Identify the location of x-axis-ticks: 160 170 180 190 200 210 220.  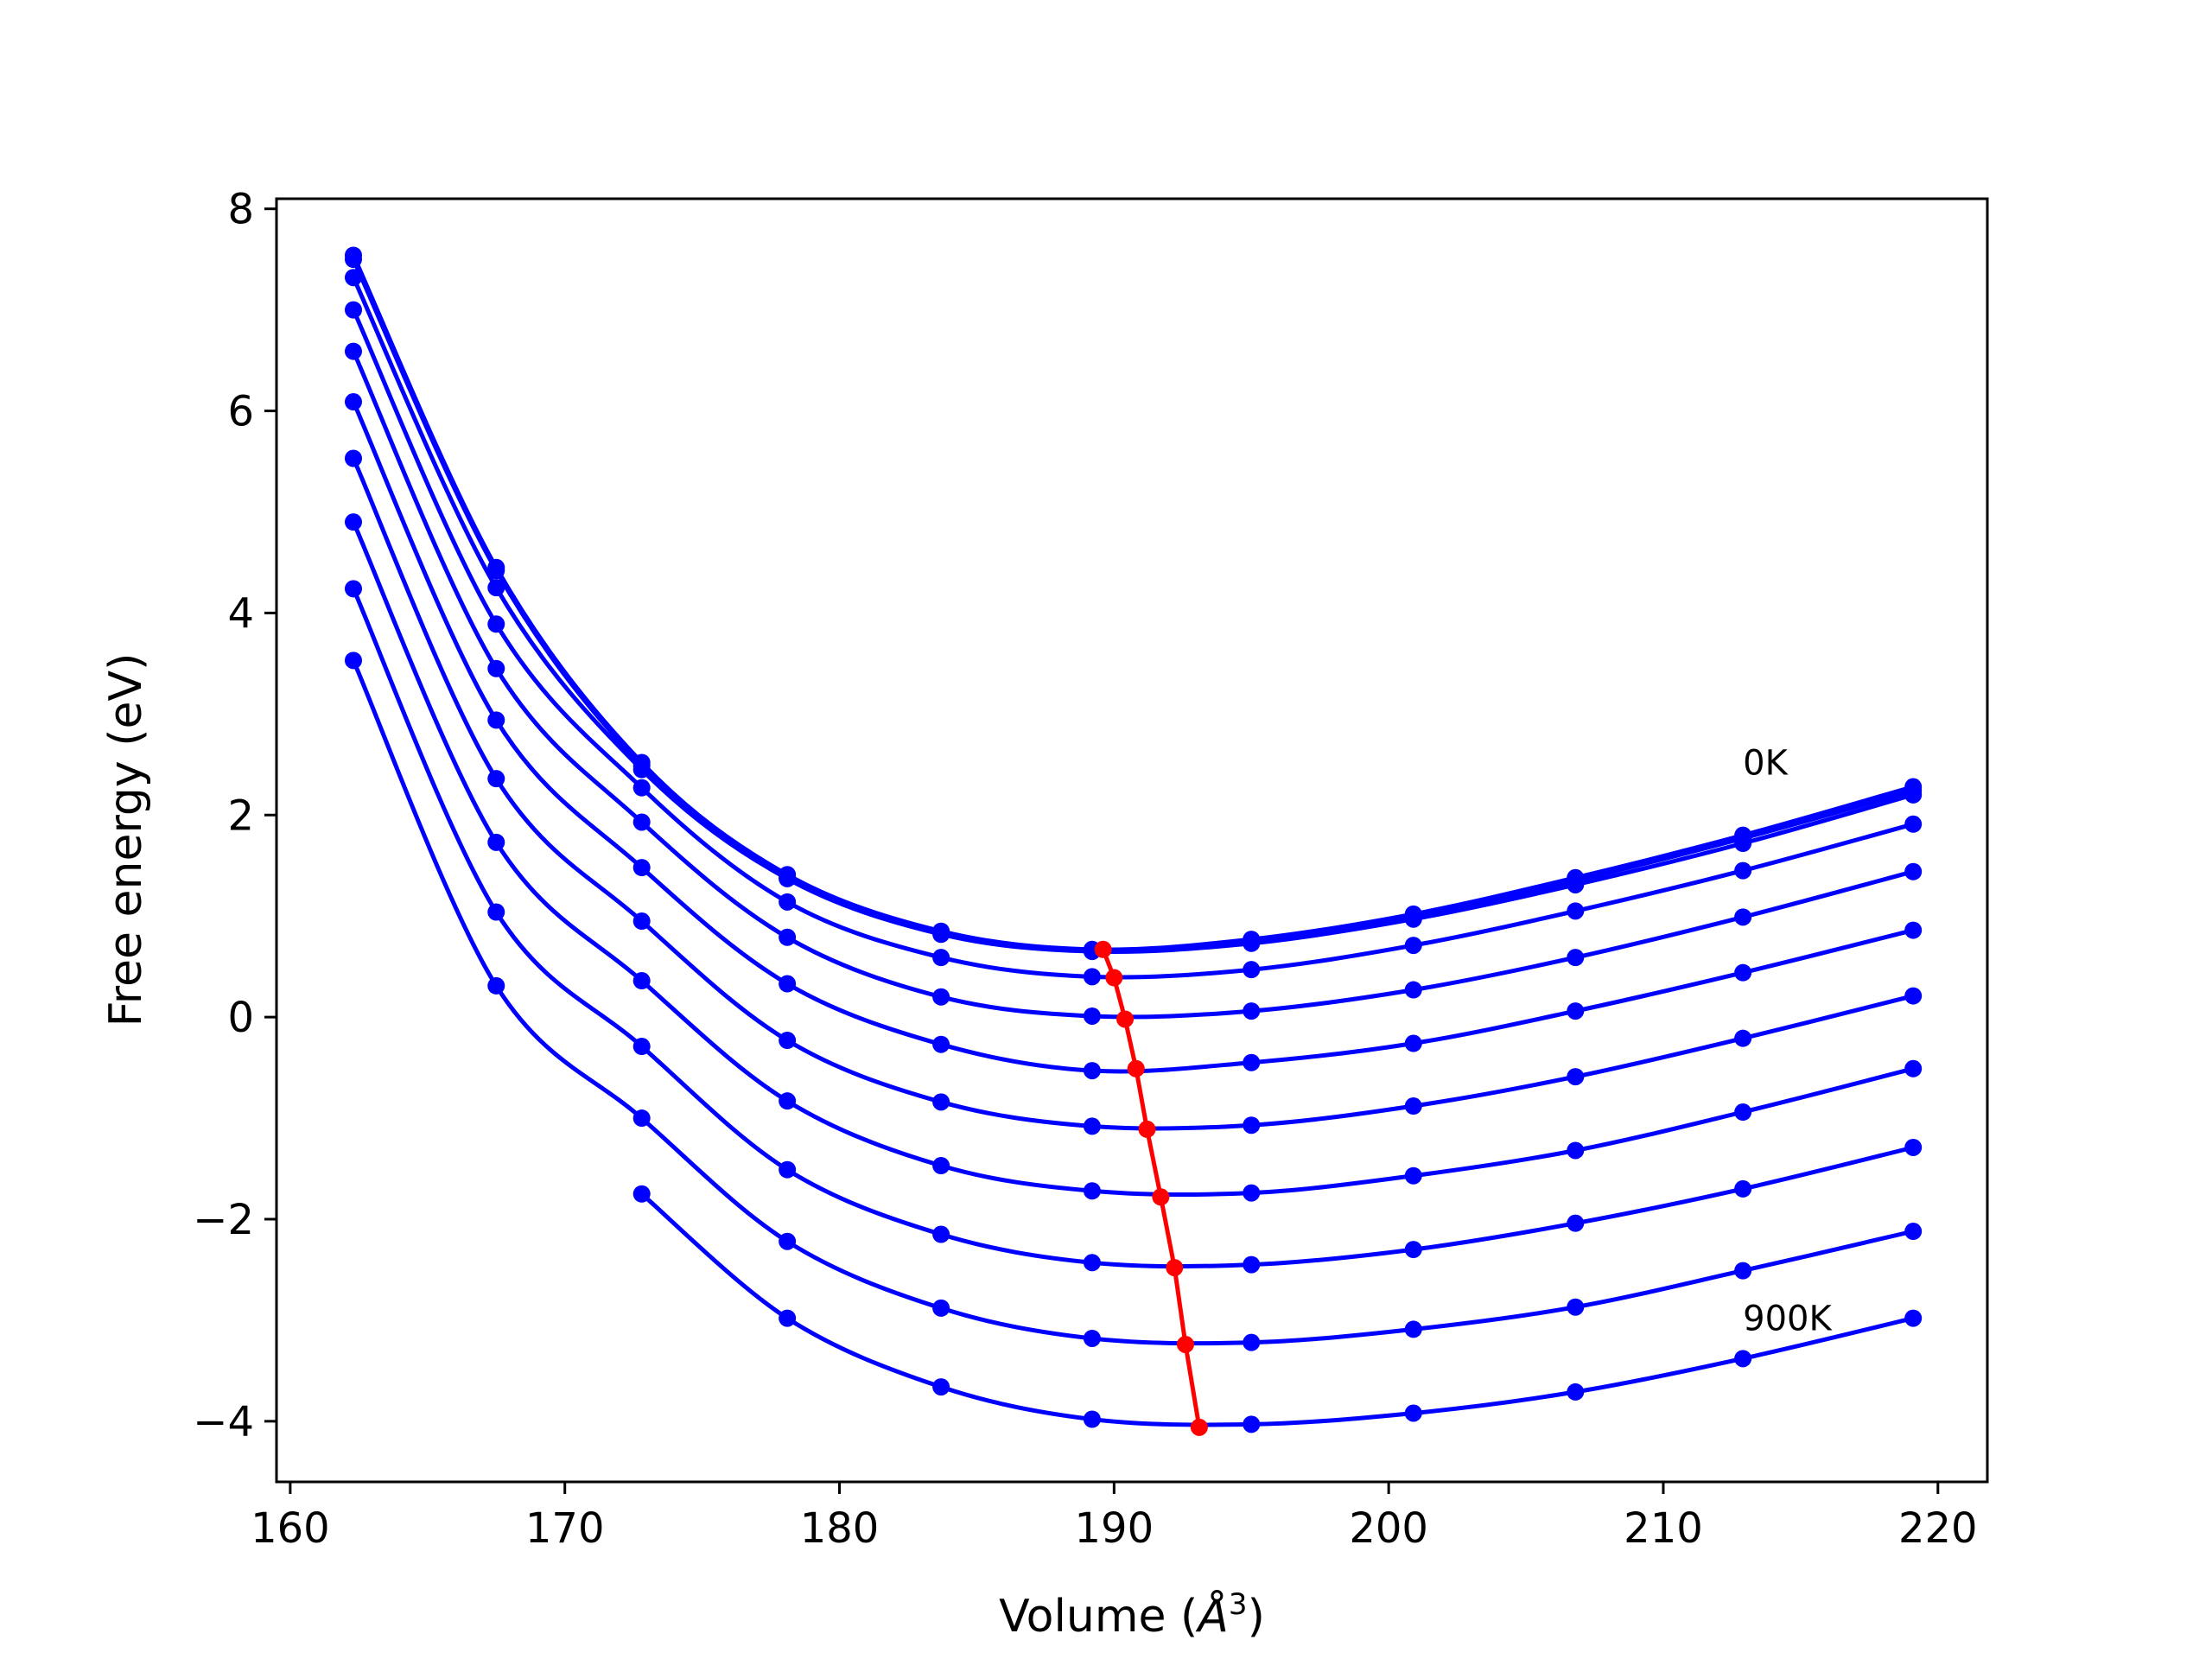
(1114, 1517).